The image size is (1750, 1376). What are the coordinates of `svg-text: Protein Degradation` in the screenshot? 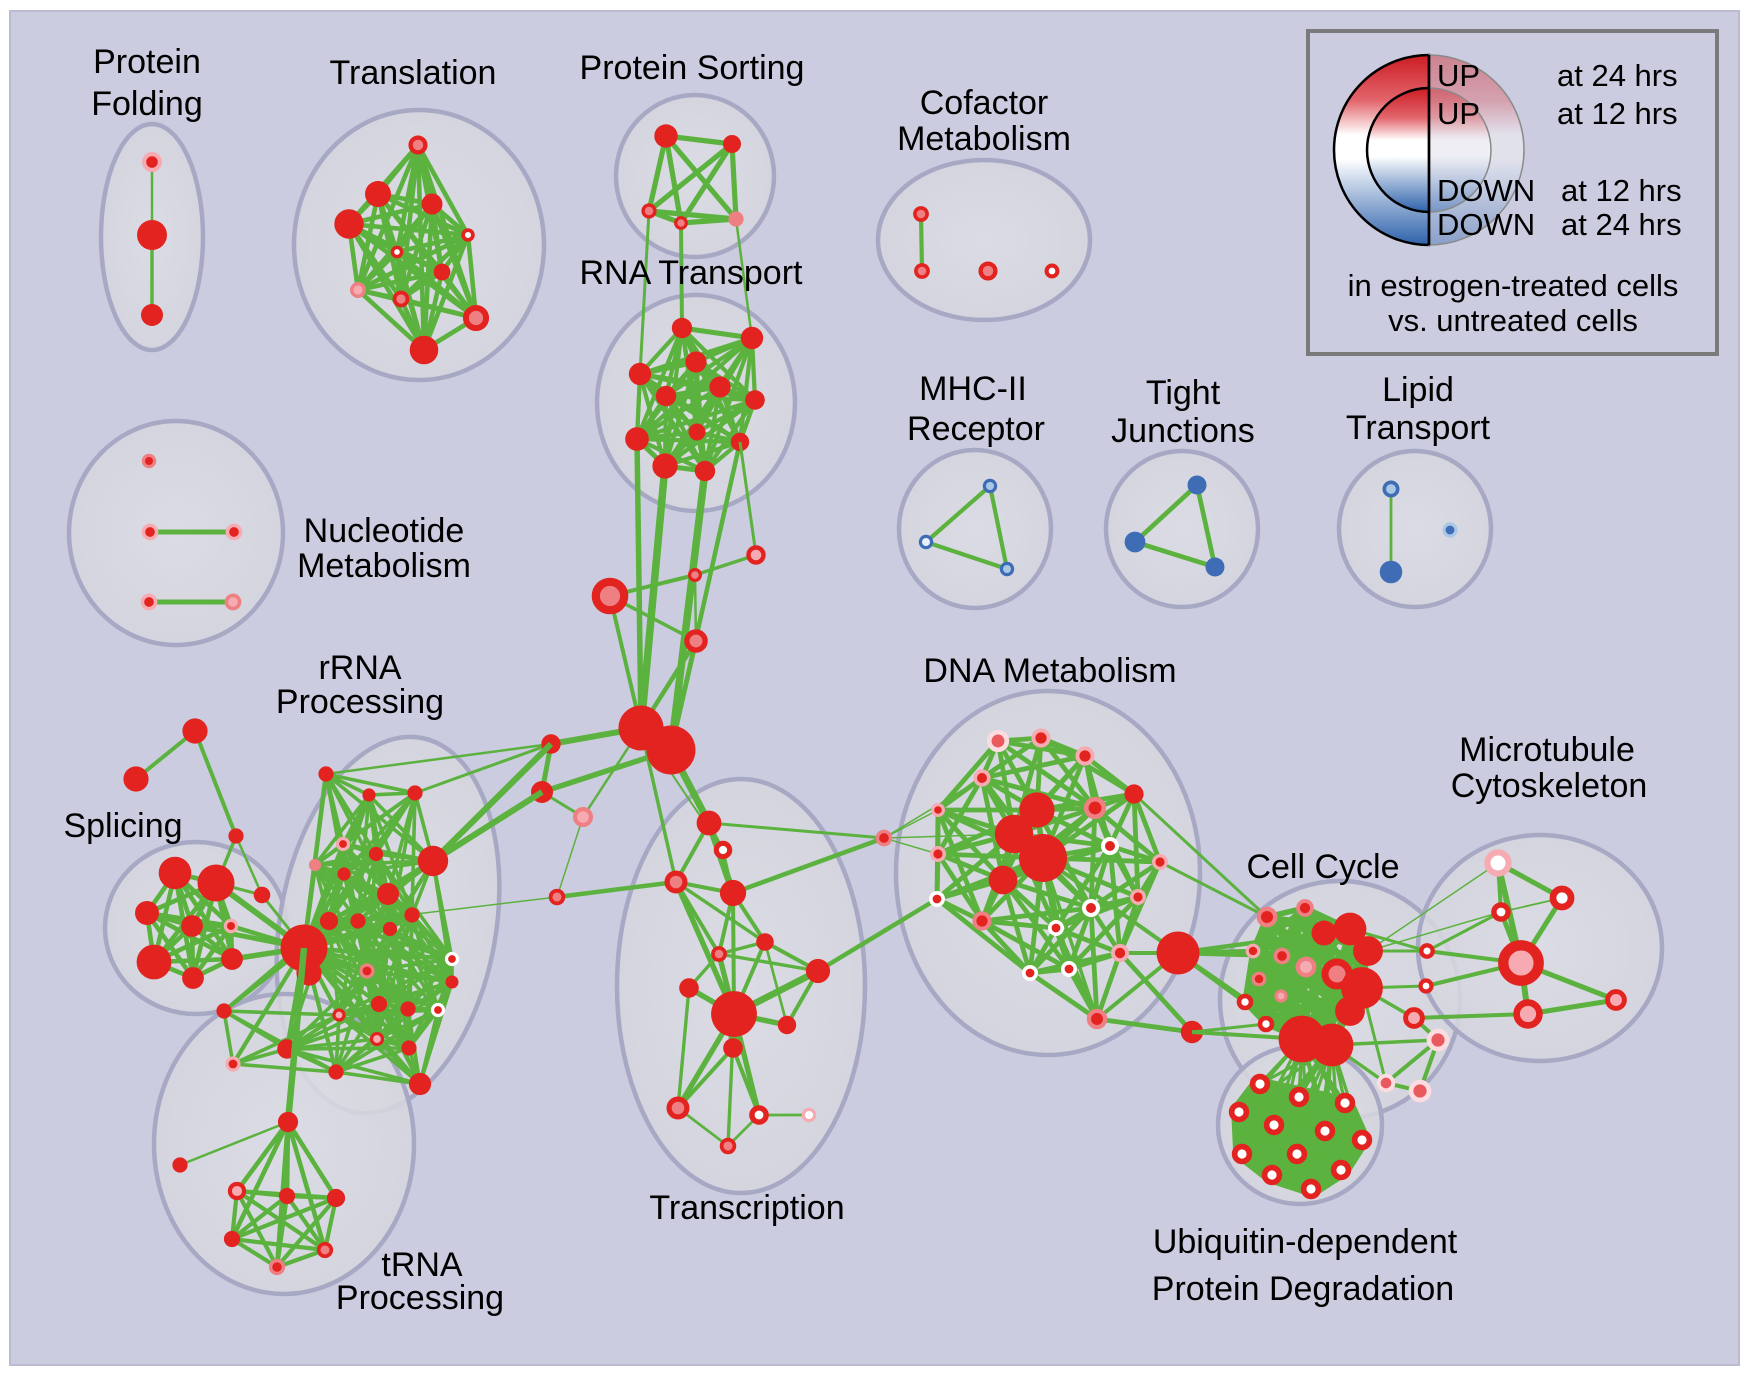 It's located at (1303, 1289).